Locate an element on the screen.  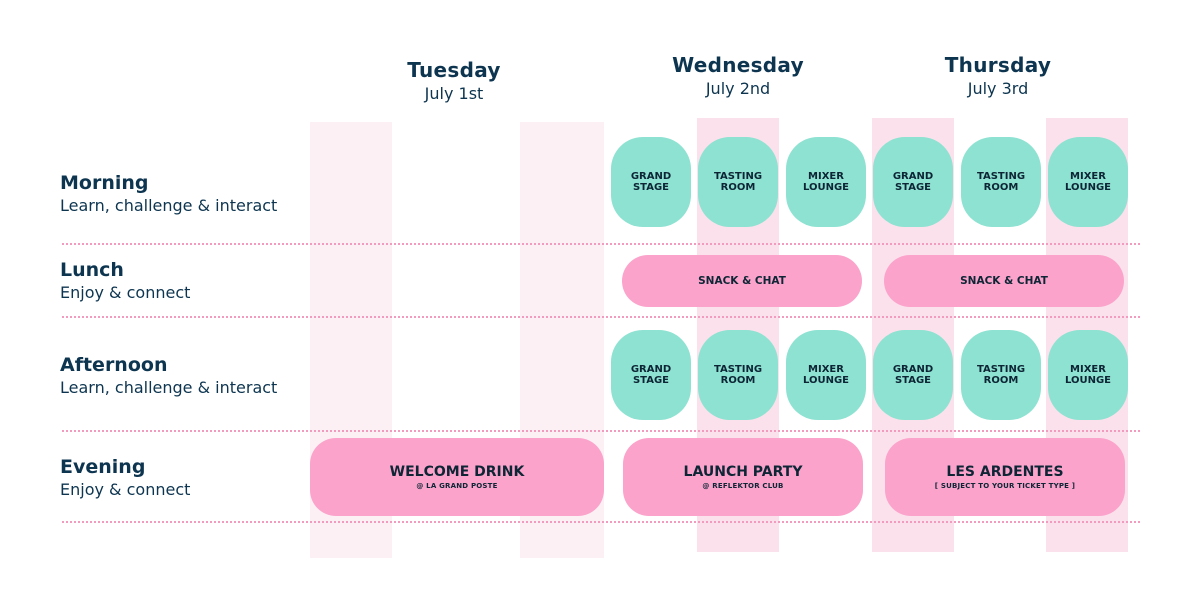
slot-title: Evening is located at coordinates (103, 467).